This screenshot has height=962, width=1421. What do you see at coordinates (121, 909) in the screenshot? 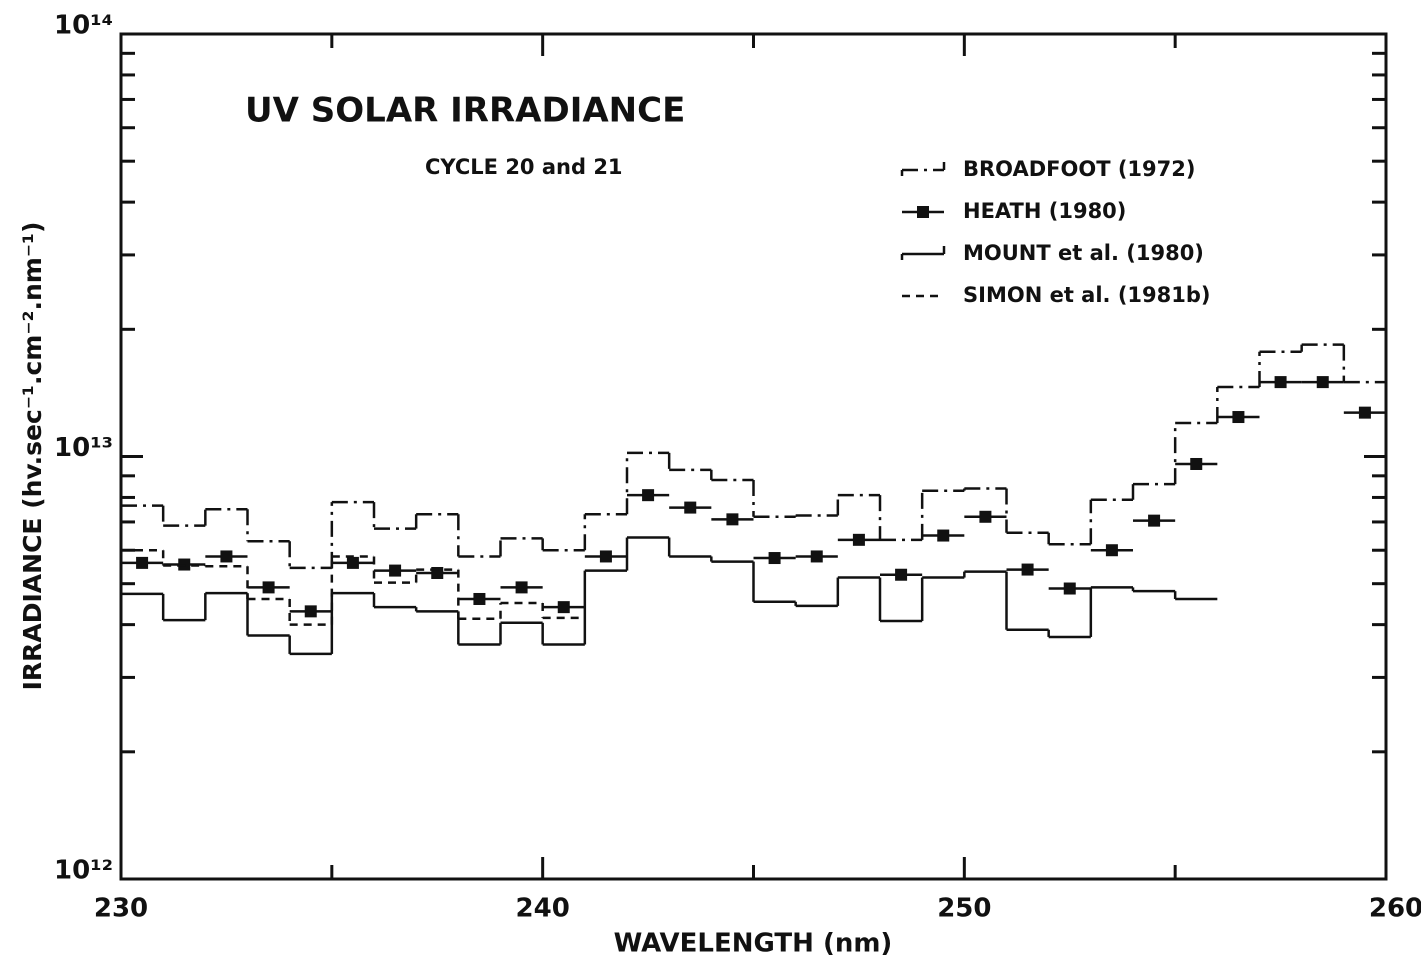
I see `x-tick-label: 230` at bounding box center [121, 909].